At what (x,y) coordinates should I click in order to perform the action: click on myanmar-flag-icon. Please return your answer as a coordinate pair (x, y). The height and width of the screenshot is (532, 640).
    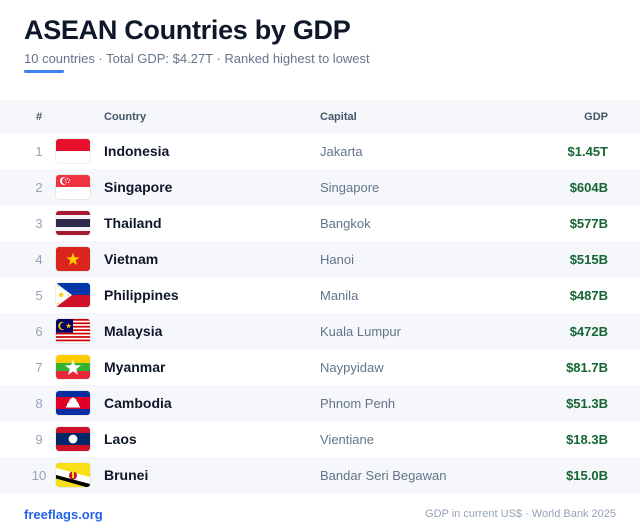
    Looking at the image, I should click on (73, 367).